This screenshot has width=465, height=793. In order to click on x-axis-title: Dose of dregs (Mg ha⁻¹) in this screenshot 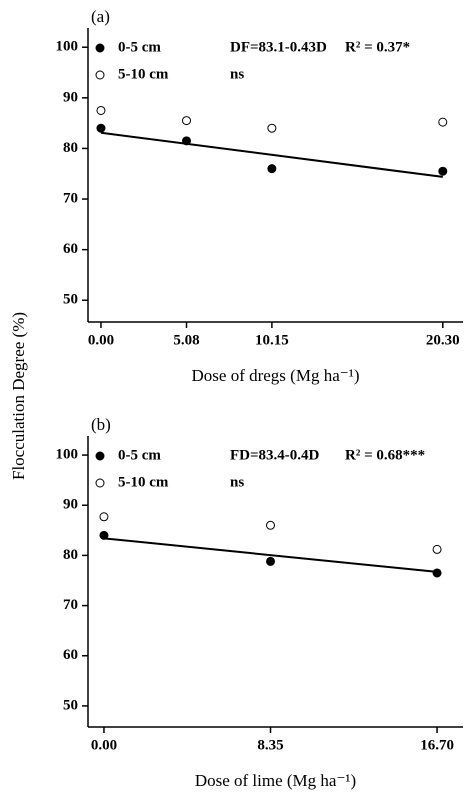, I will do `click(276, 375)`.